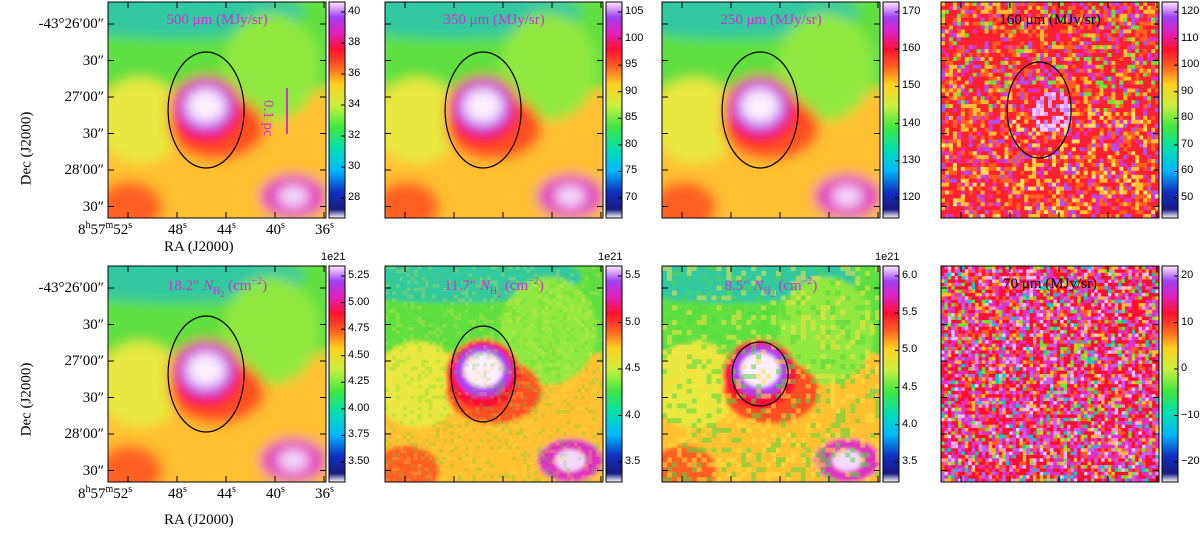  Describe the element at coordinates (771, 20) in the screenshot. I see `panel-title: 250 μm (MJy/sr)` at that location.